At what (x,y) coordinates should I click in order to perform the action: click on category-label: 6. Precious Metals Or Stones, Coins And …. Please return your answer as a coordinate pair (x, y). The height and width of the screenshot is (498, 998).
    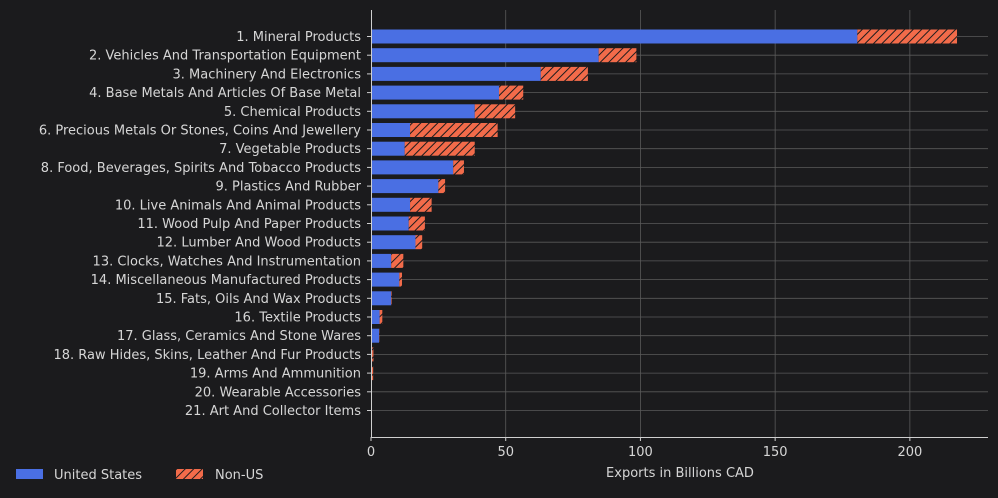
    Looking at the image, I should click on (200, 131).